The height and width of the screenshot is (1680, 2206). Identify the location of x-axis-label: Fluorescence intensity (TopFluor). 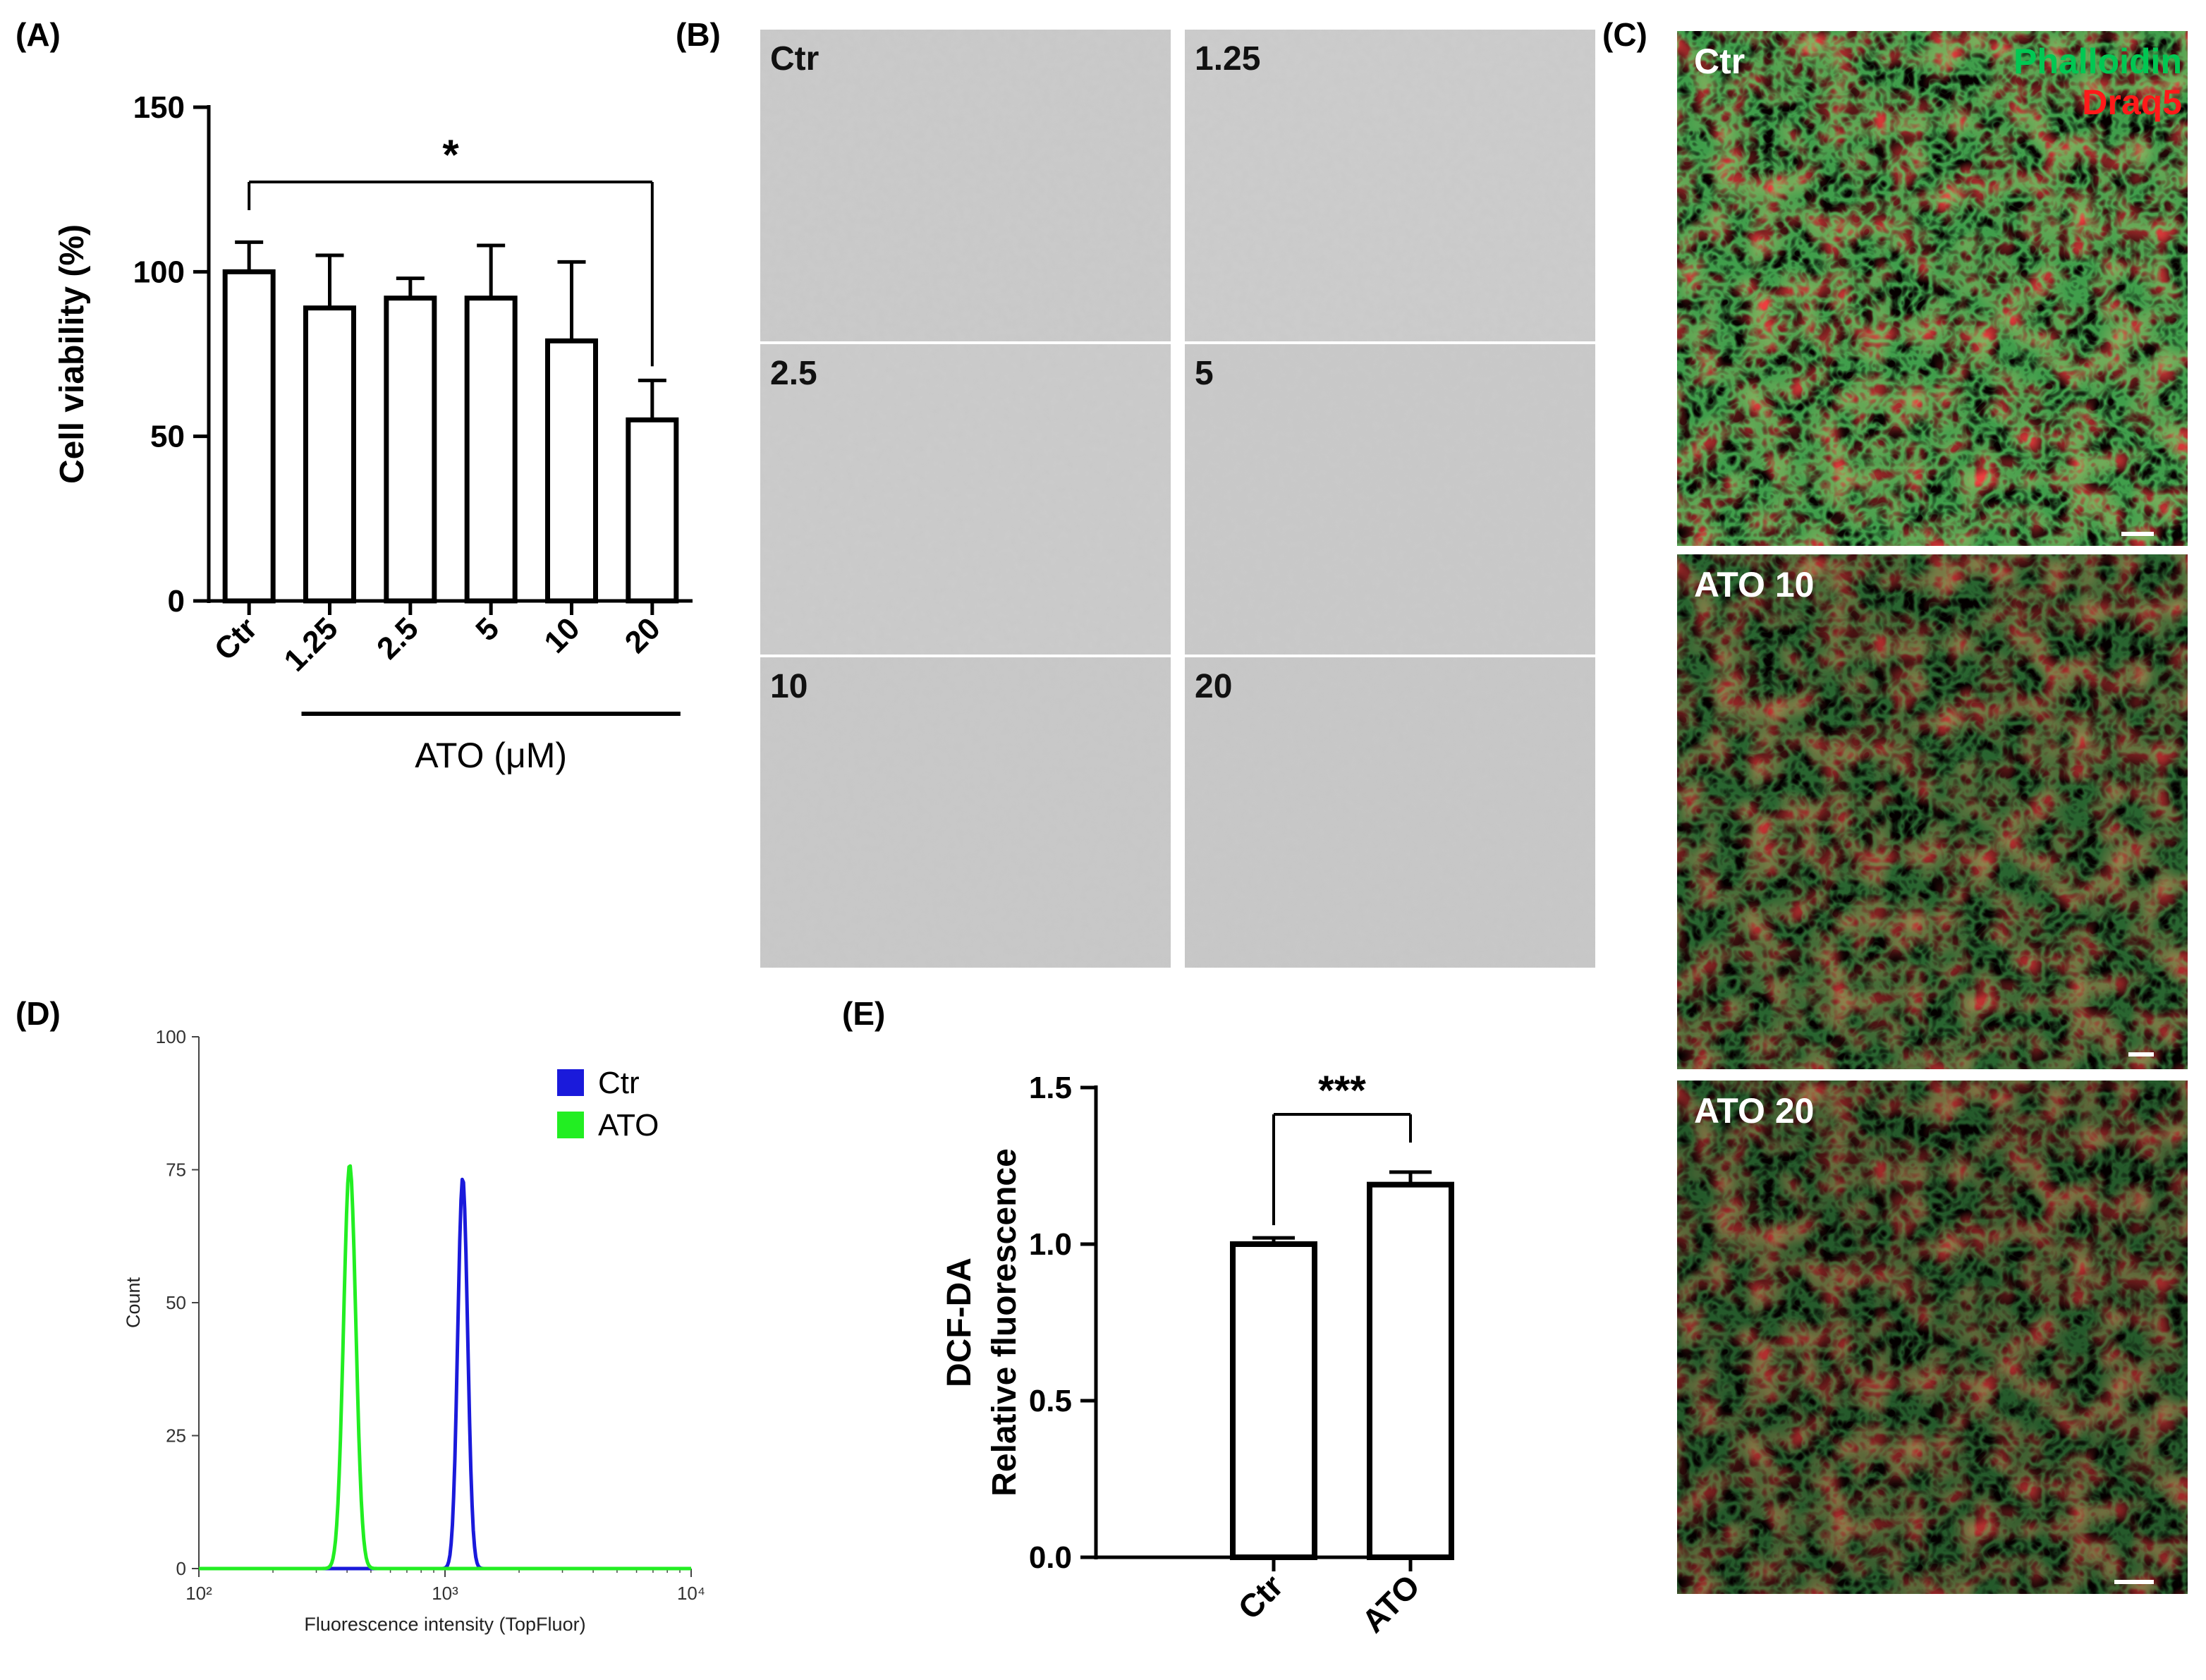
(444, 1624).